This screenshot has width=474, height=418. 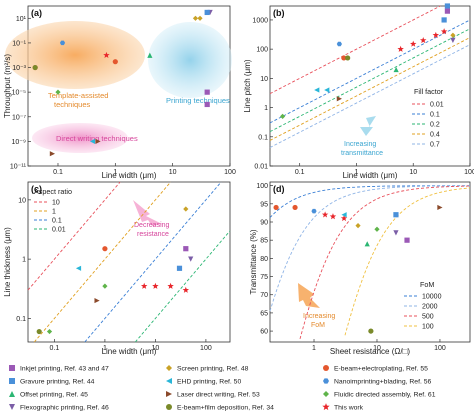 What do you see at coordinates (264, 313) in the screenshot?
I see `y-tick-label: 65` at bounding box center [264, 313].